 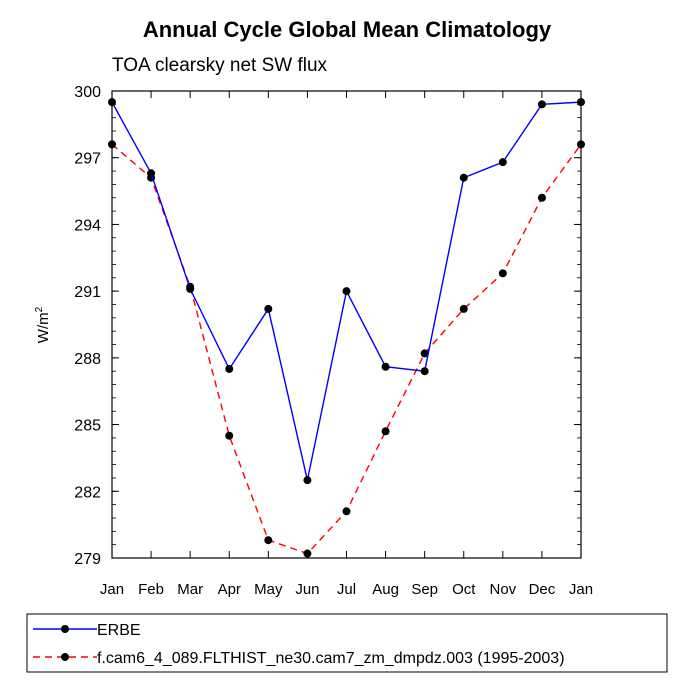 What do you see at coordinates (87, 359) in the screenshot?
I see `y-tick-label: 288` at bounding box center [87, 359].